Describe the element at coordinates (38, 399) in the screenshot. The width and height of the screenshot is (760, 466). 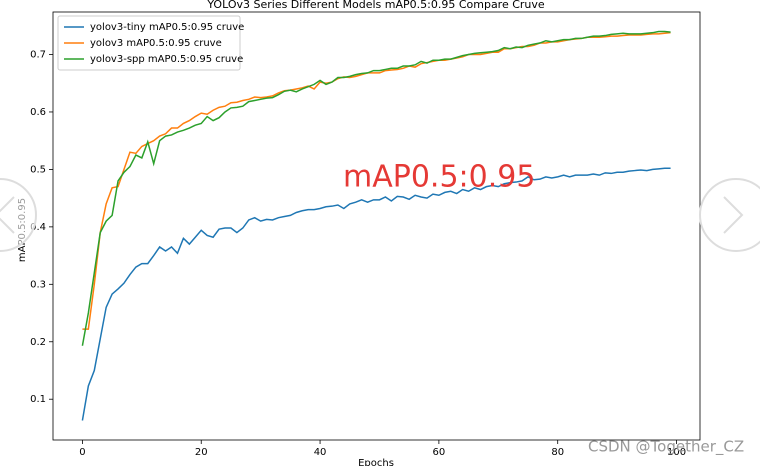
I see `y-tick-label: 0.1` at that location.